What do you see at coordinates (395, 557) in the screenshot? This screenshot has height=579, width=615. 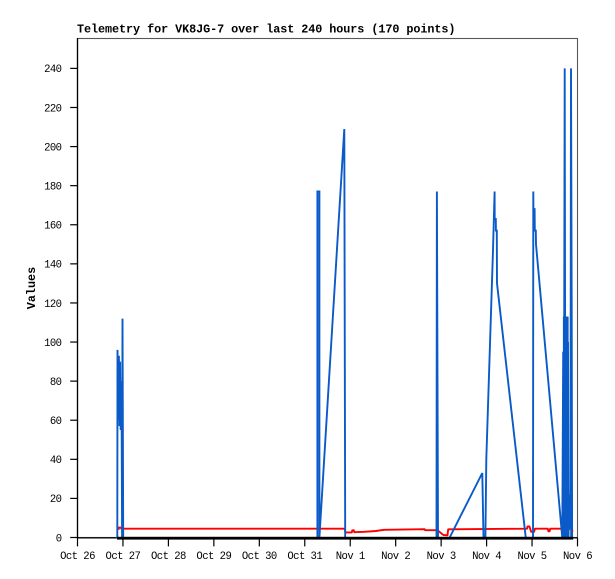 I see `svg-text: Nov 2` at bounding box center [395, 557].